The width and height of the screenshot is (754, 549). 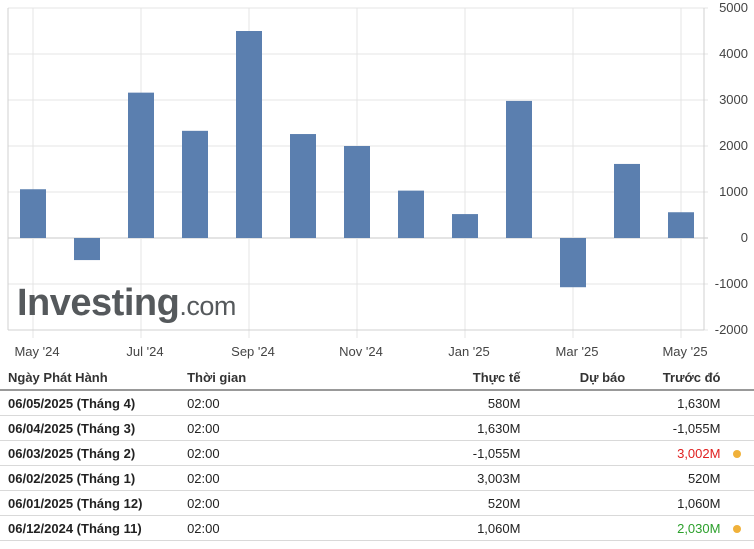 I want to click on y-tick-label: 5000, so click(x=733, y=7).